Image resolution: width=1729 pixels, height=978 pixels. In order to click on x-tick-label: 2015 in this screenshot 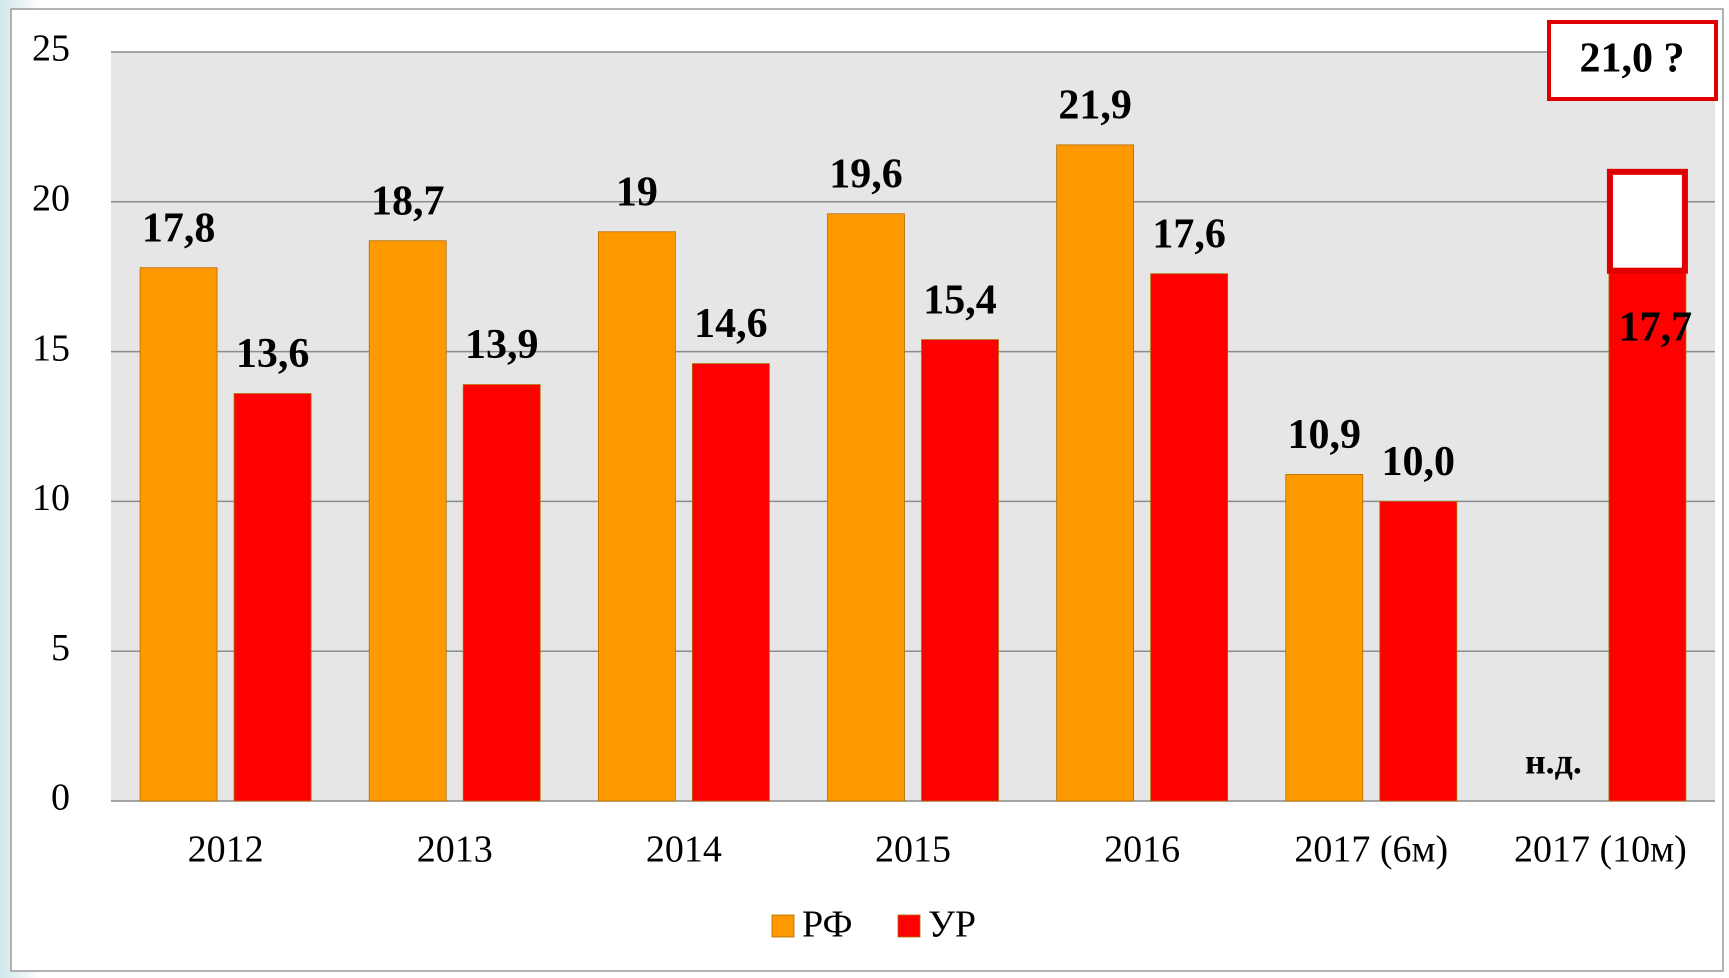, I will do `click(913, 850)`.